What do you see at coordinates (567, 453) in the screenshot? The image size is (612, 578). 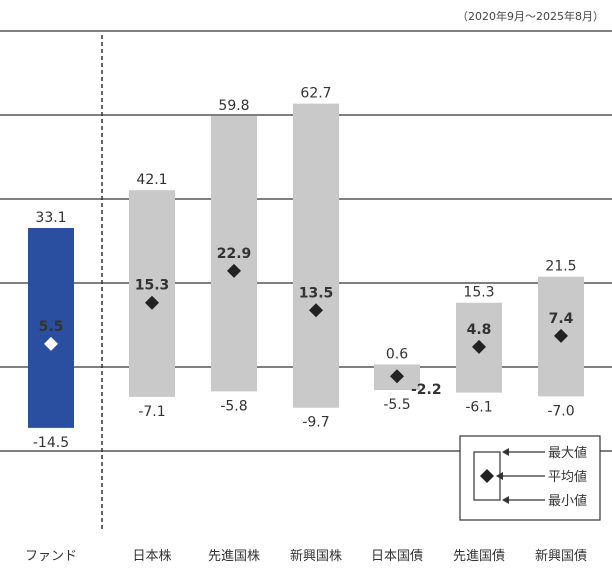 I see `legend-max-label: 最大値` at bounding box center [567, 453].